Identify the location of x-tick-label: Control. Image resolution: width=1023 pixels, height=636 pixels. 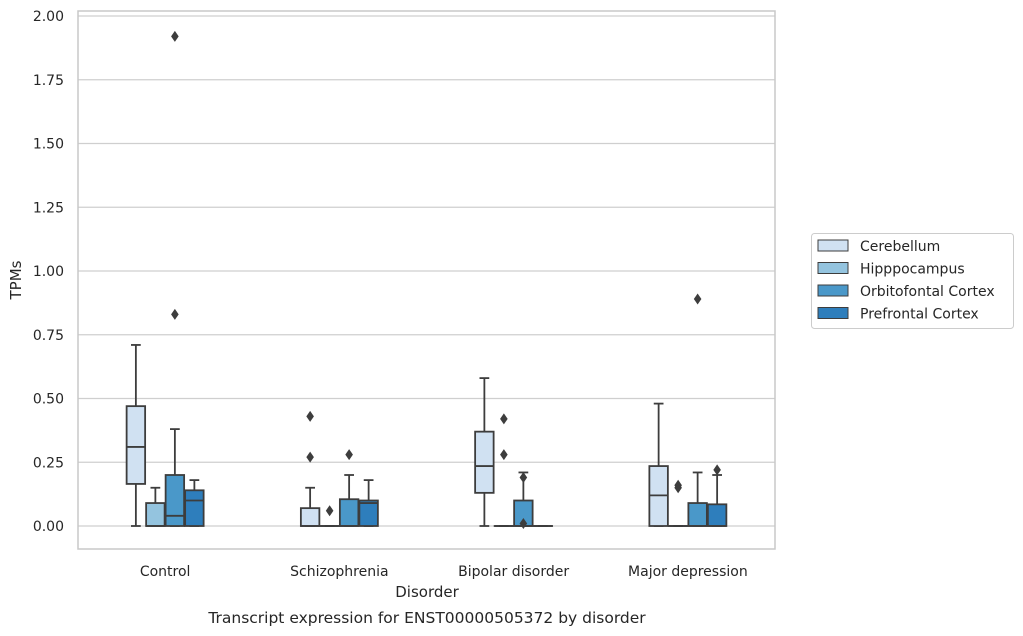
(165, 572).